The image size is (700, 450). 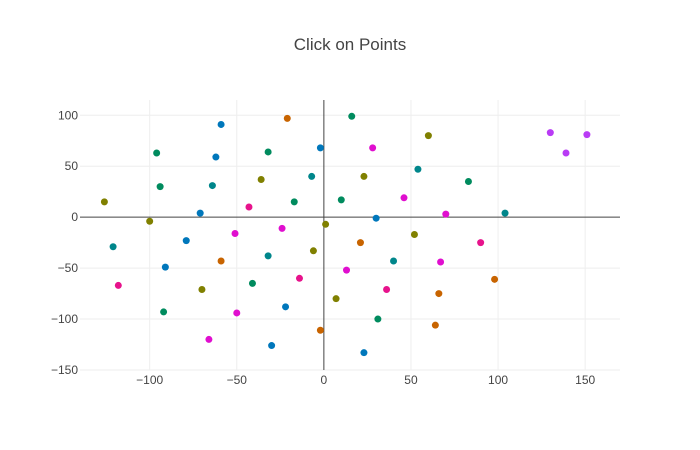 I want to click on x-tick-label: 150, so click(x=585, y=380).